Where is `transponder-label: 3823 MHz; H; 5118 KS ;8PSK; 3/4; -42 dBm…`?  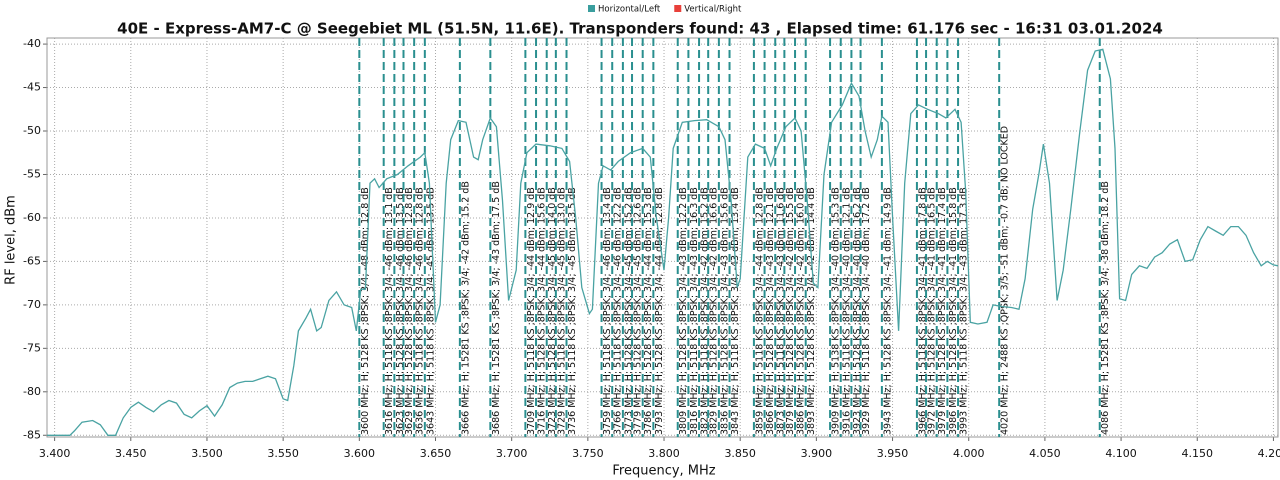
transponder-label: 3823 MHz; H; 5118 KS ;8PSK; 3/4; -42 dBm… is located at coordinates (705, 311).